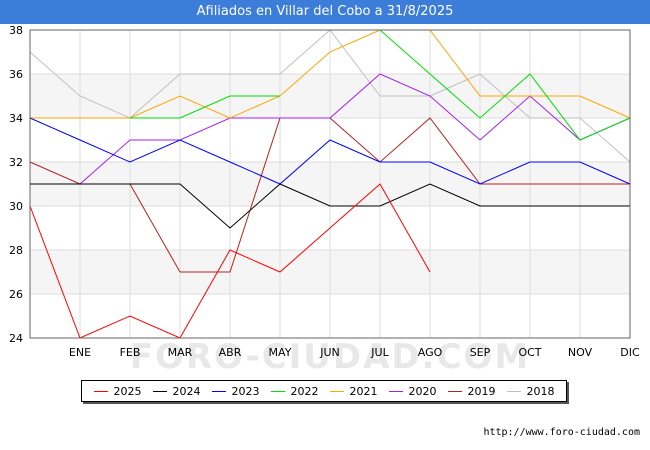  I want to click on legend-item-2025: 2025, so click(117, 391).